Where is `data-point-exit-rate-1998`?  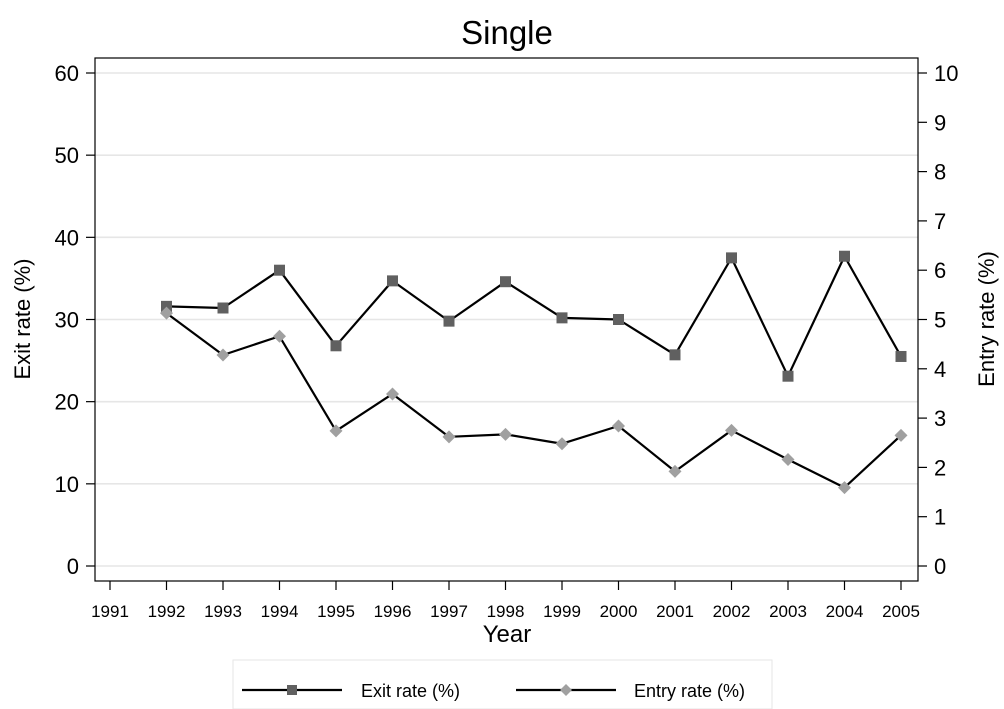 data-point-exit-rate-1998 is located at coordinates (505, 282).